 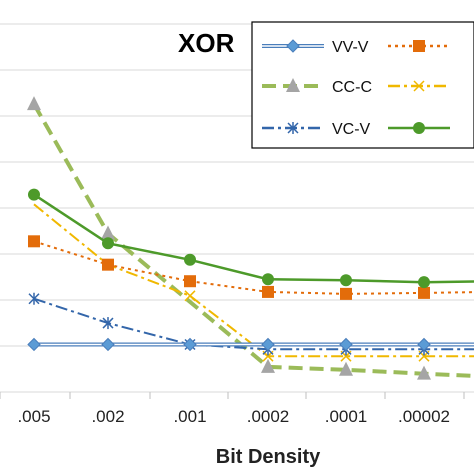 What do you see at coordinates (316, 129) in the screenshot?
I see `legend-entry: VC-V` at bounding box center [316, 129].